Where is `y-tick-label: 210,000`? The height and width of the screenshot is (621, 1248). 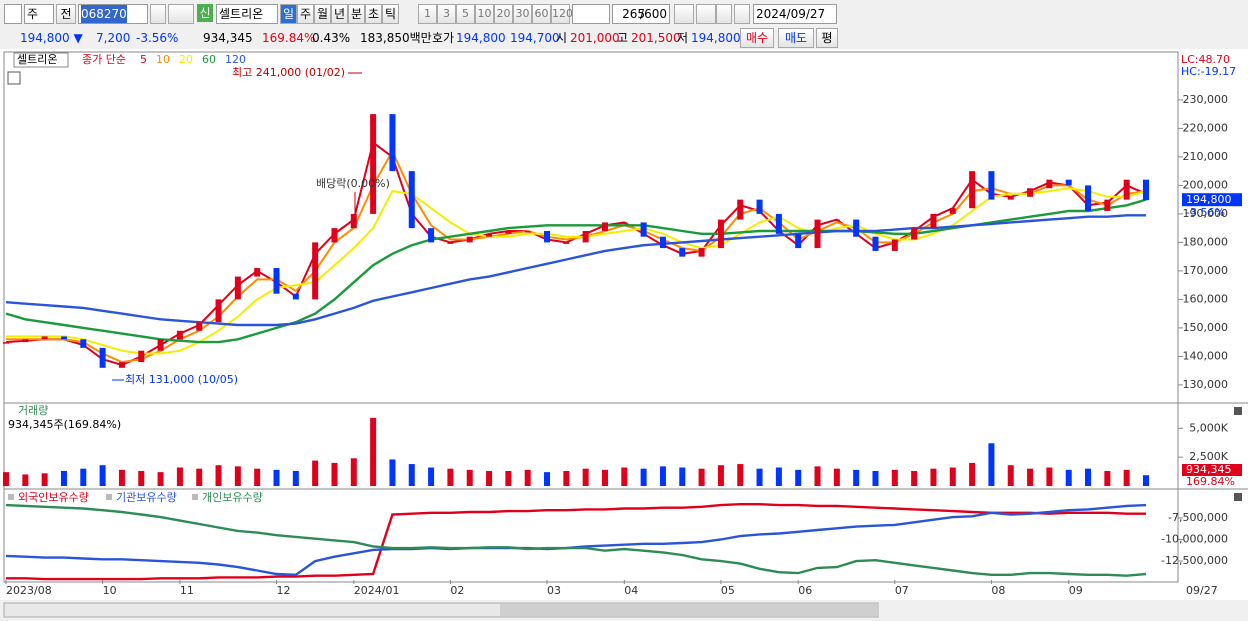
y-tick-label: 210,000 is located at coordinates (1206, 156).